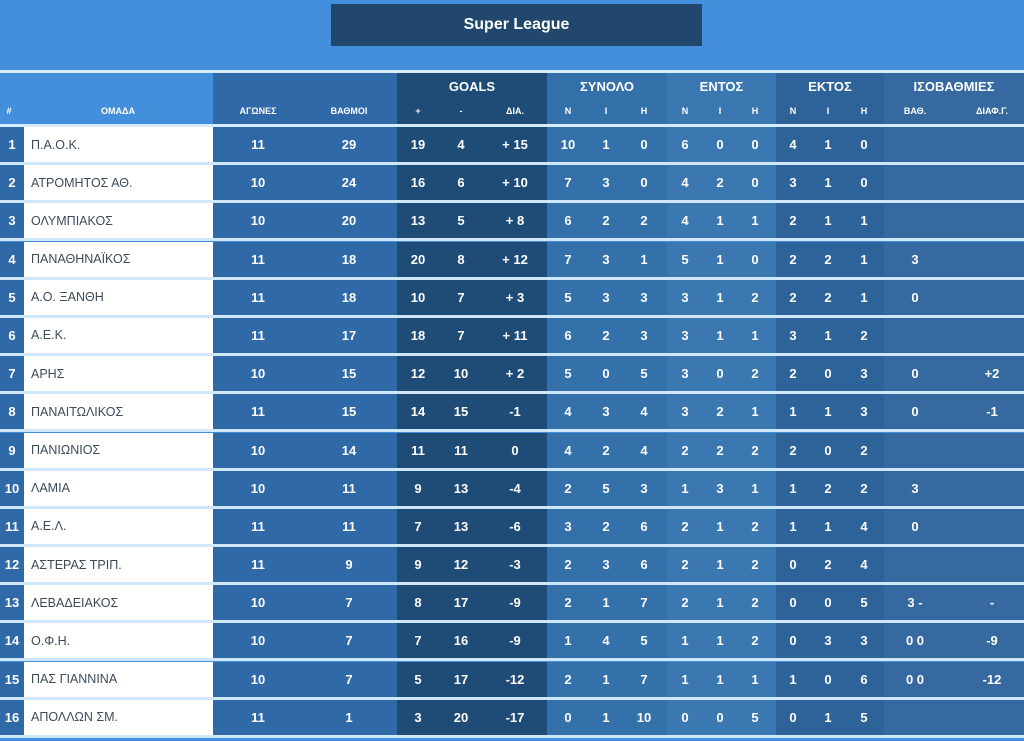 Image resolution: width=1024 pixels, height=741 pixels. Describe the element at coordinates (118, 183) in the screenshot. I see `team-name: ΑΤΡΟΜΗΤΟΣ ΑΘ.` at that location.